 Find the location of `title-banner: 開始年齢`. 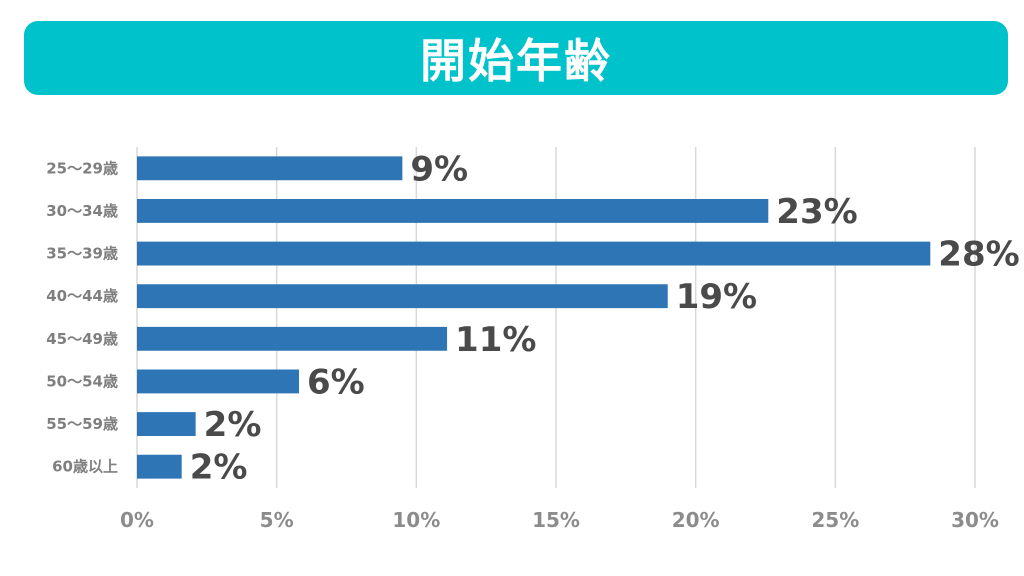

title-banner: 開始年齢 is located at coordinates (516, 58).